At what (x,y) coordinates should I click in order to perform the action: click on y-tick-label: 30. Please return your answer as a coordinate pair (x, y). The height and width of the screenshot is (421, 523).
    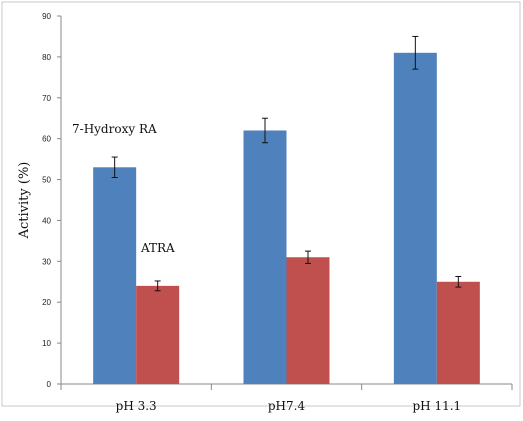
    Looking at the image, I should click on (46, 261).